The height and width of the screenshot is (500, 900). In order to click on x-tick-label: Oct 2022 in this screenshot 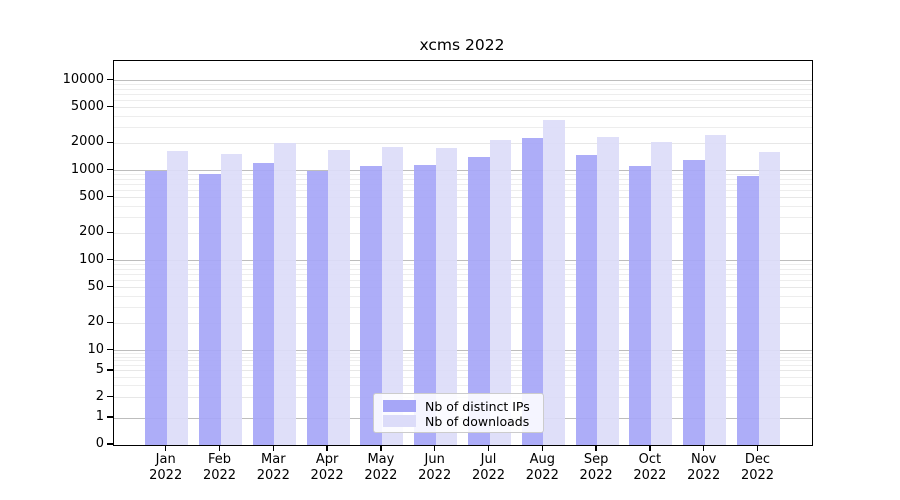, I will do `click(650, 467)`.